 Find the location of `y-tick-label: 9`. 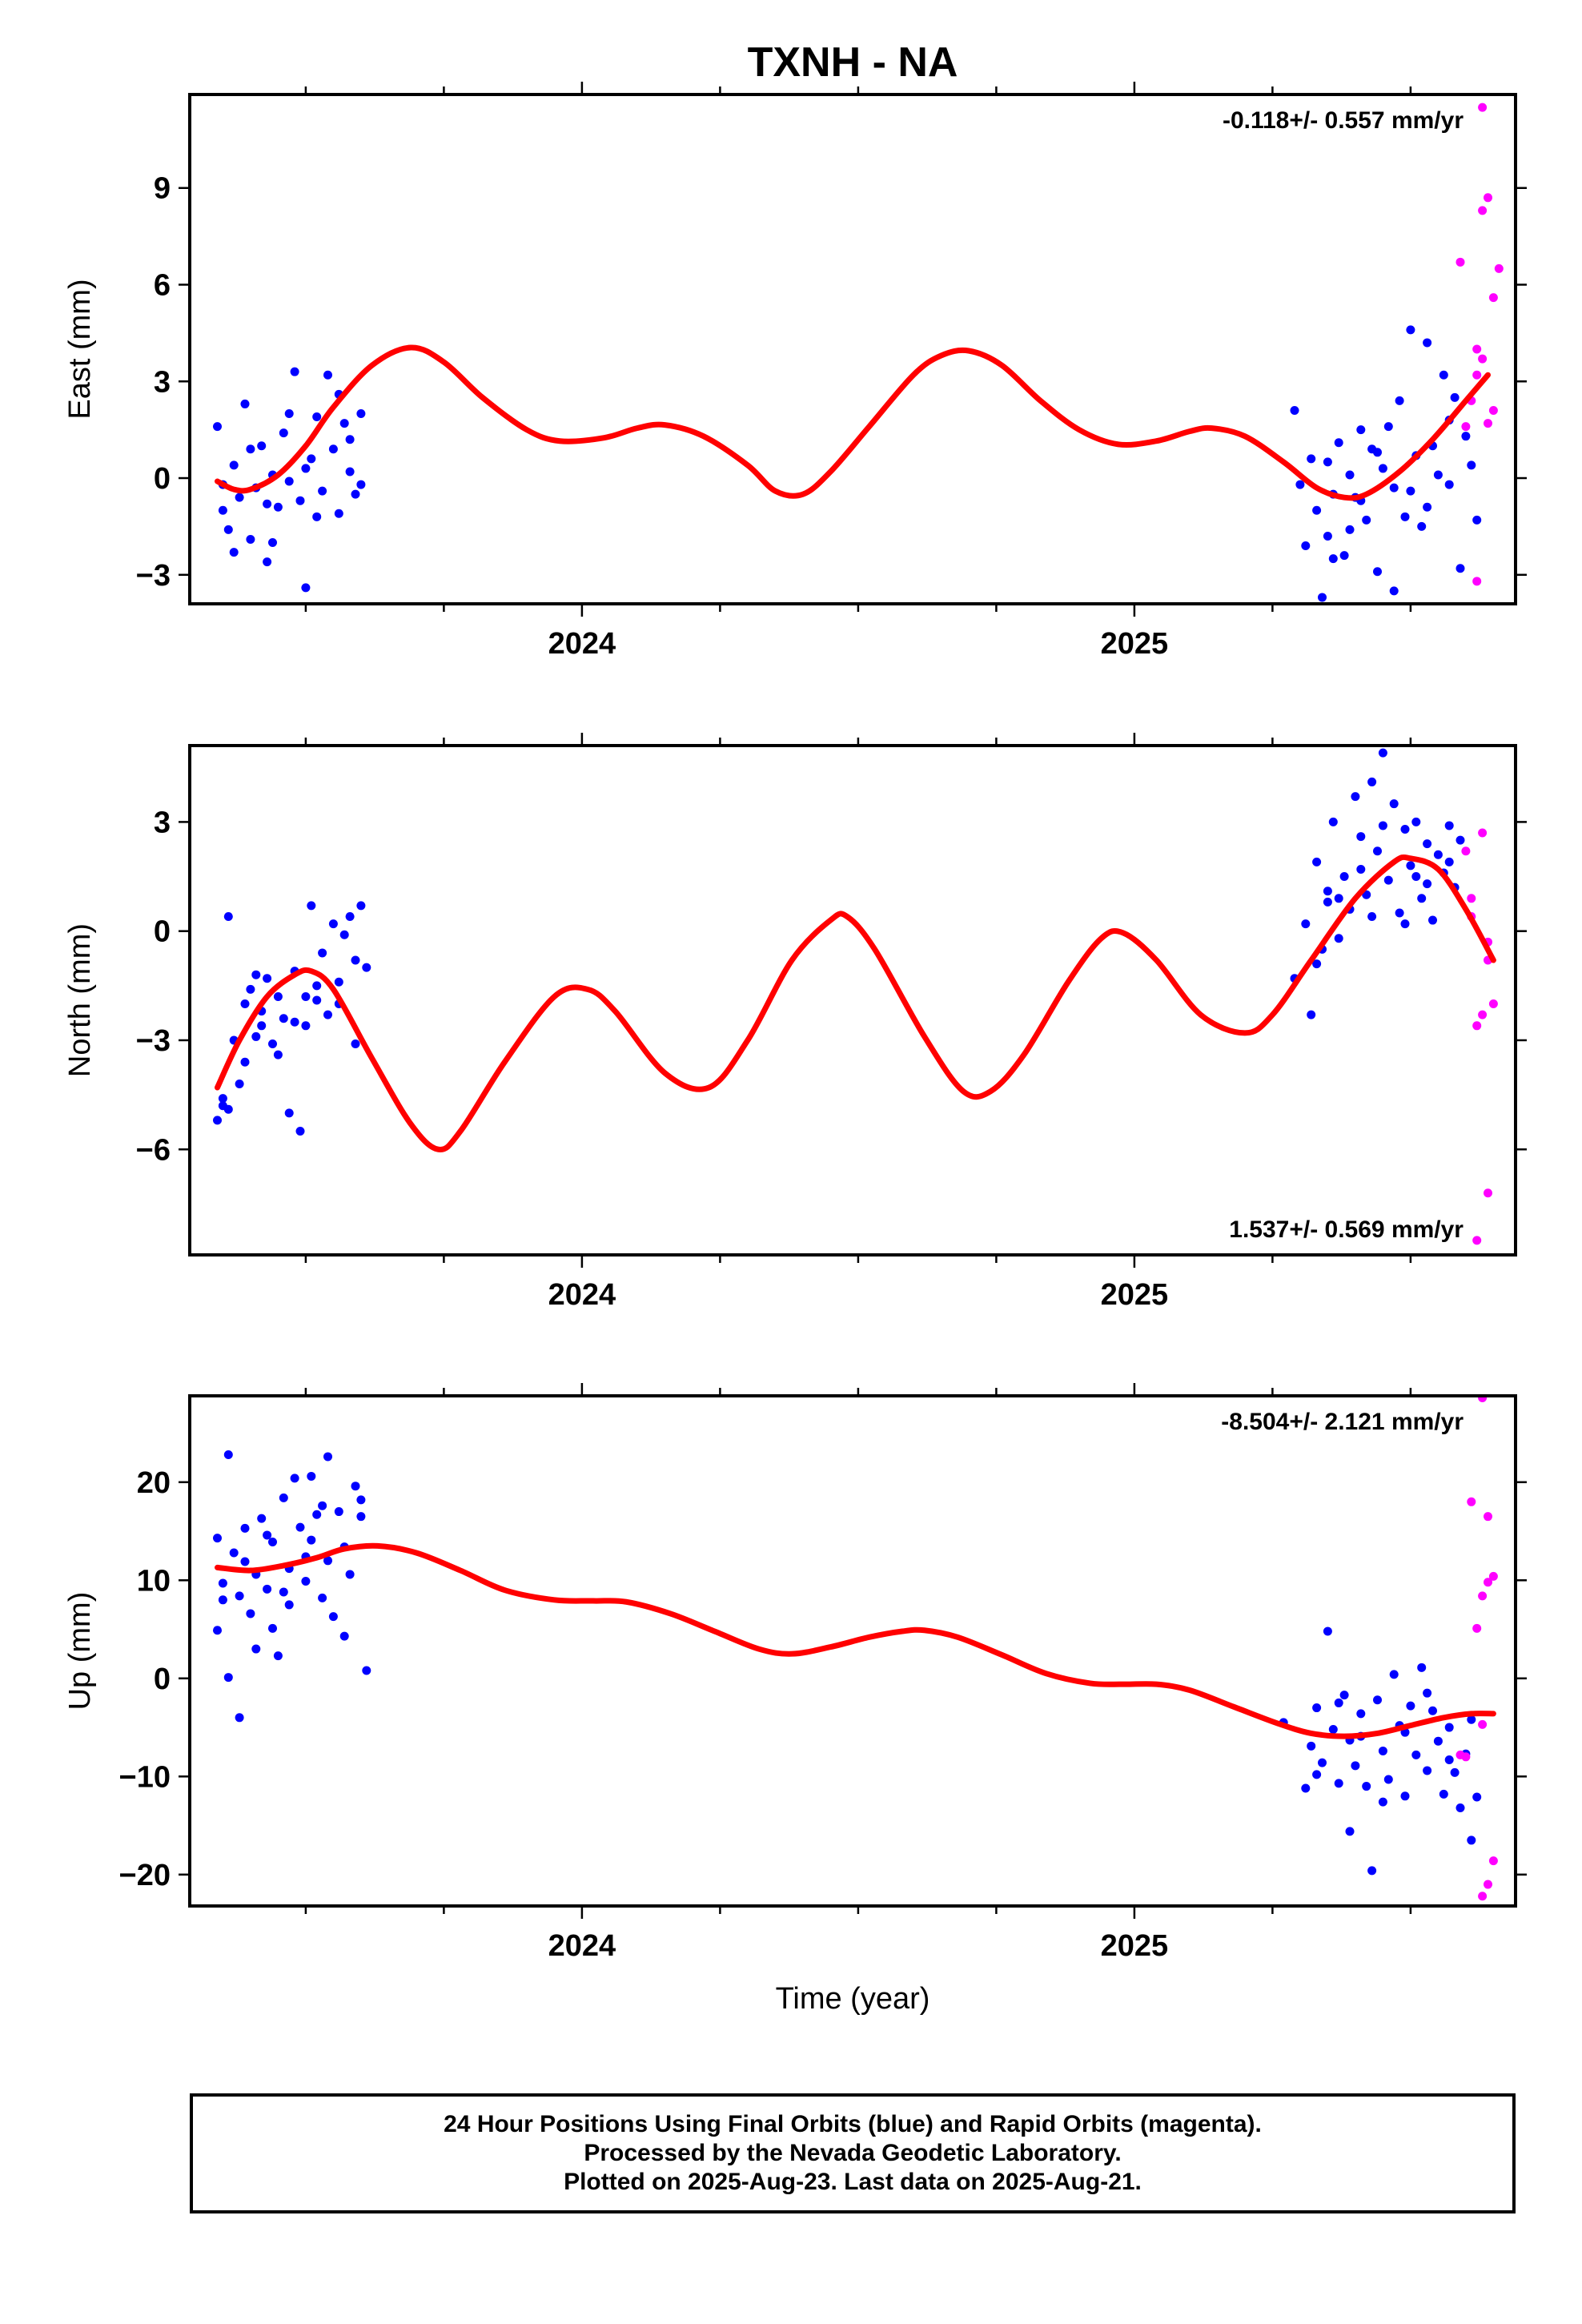

y-tick-label: 9 is located at coordinates (162, 189).